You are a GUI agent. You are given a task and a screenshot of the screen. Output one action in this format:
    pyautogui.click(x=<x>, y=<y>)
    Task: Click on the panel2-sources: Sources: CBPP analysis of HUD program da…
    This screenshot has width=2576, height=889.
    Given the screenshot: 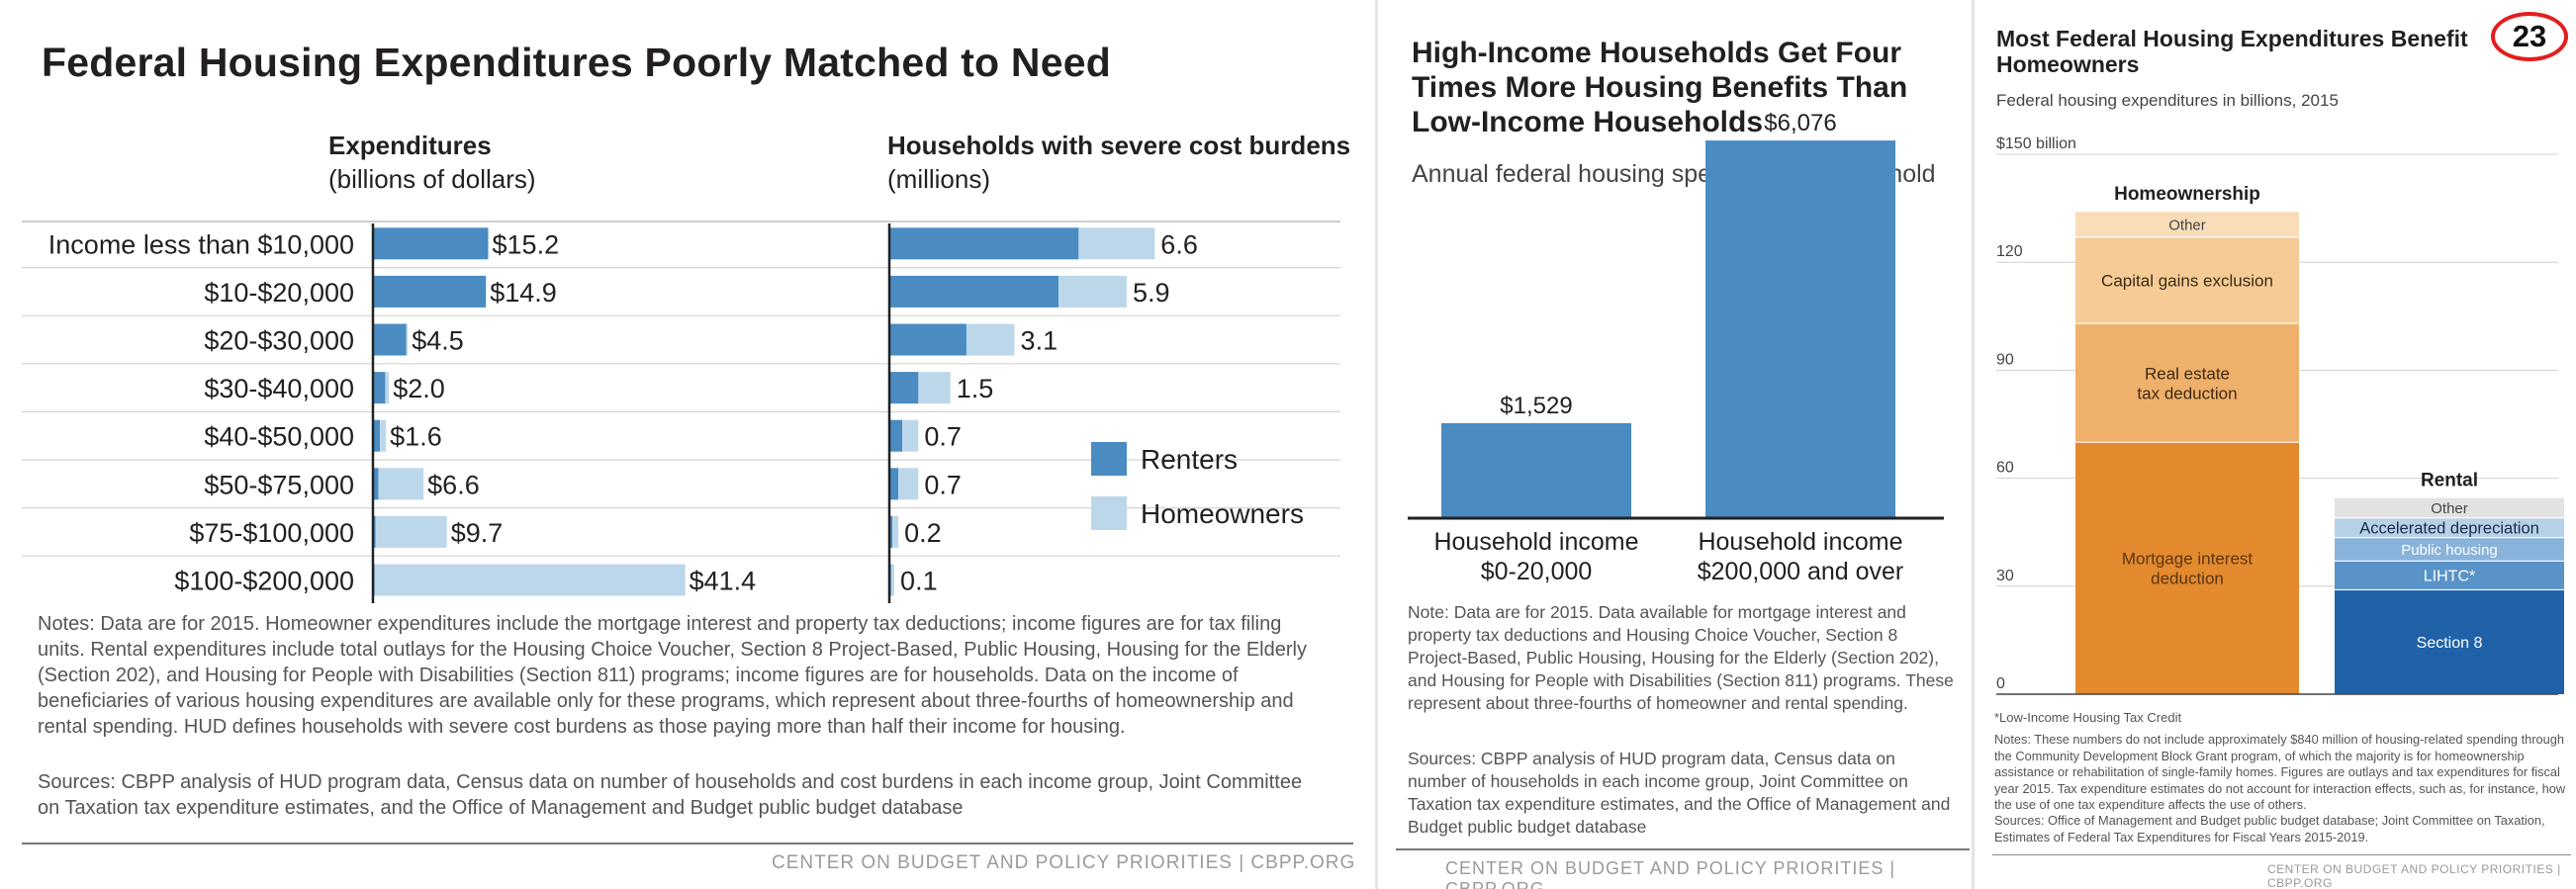 What is the action you would take?
    pyautogui.click(x=1679, y=793)
    